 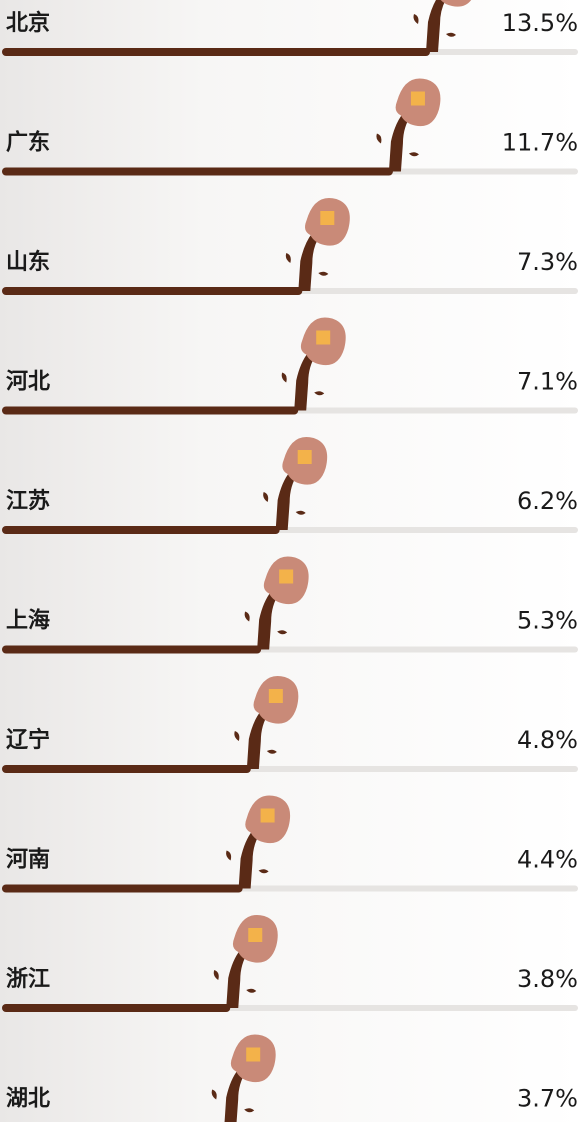 I want to click on category-label: 辽宁, so click(x=28, y=740).